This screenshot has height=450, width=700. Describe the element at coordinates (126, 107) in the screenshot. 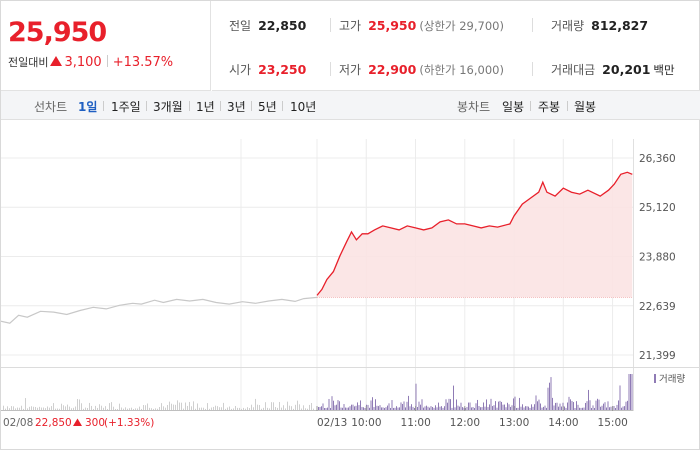

I see `tab-1week: 1주일` at that location.